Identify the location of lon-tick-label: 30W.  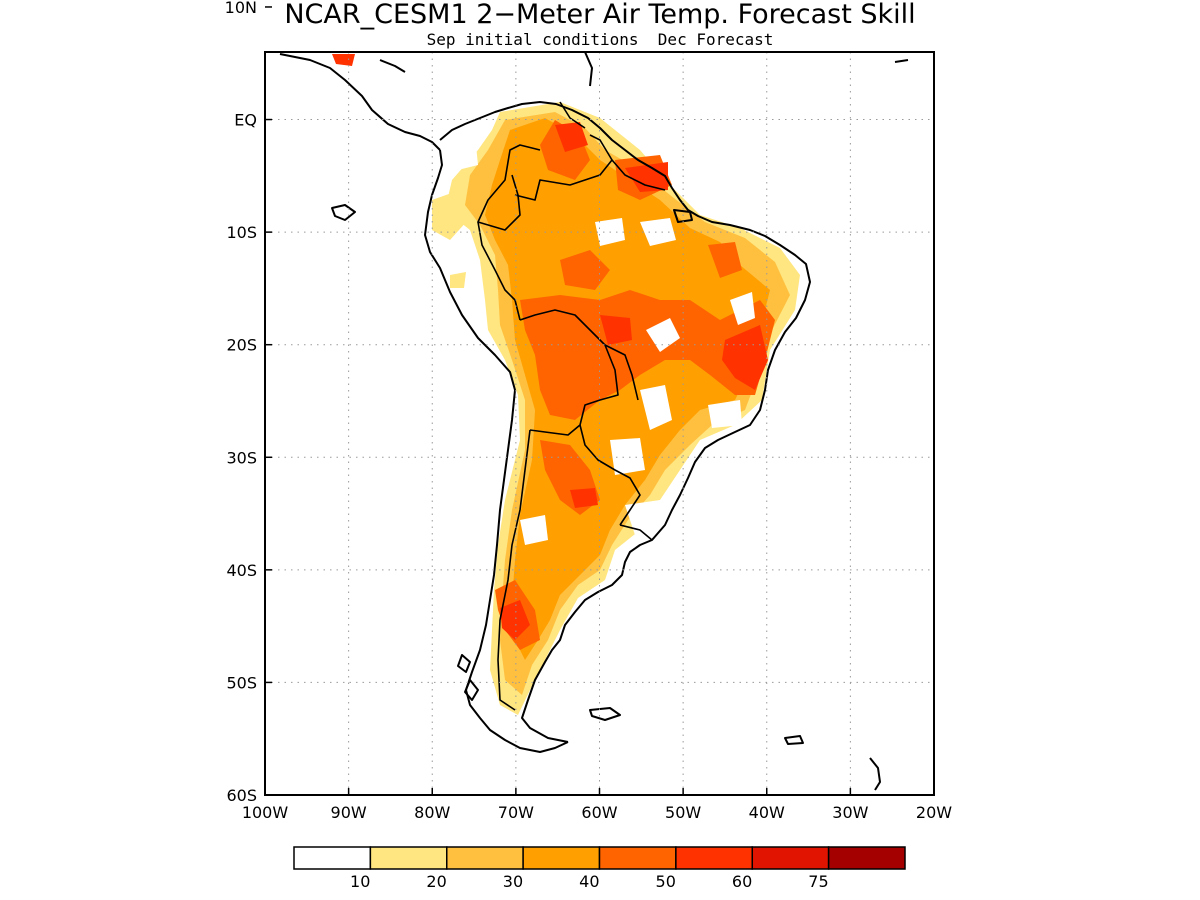
(850, 812).